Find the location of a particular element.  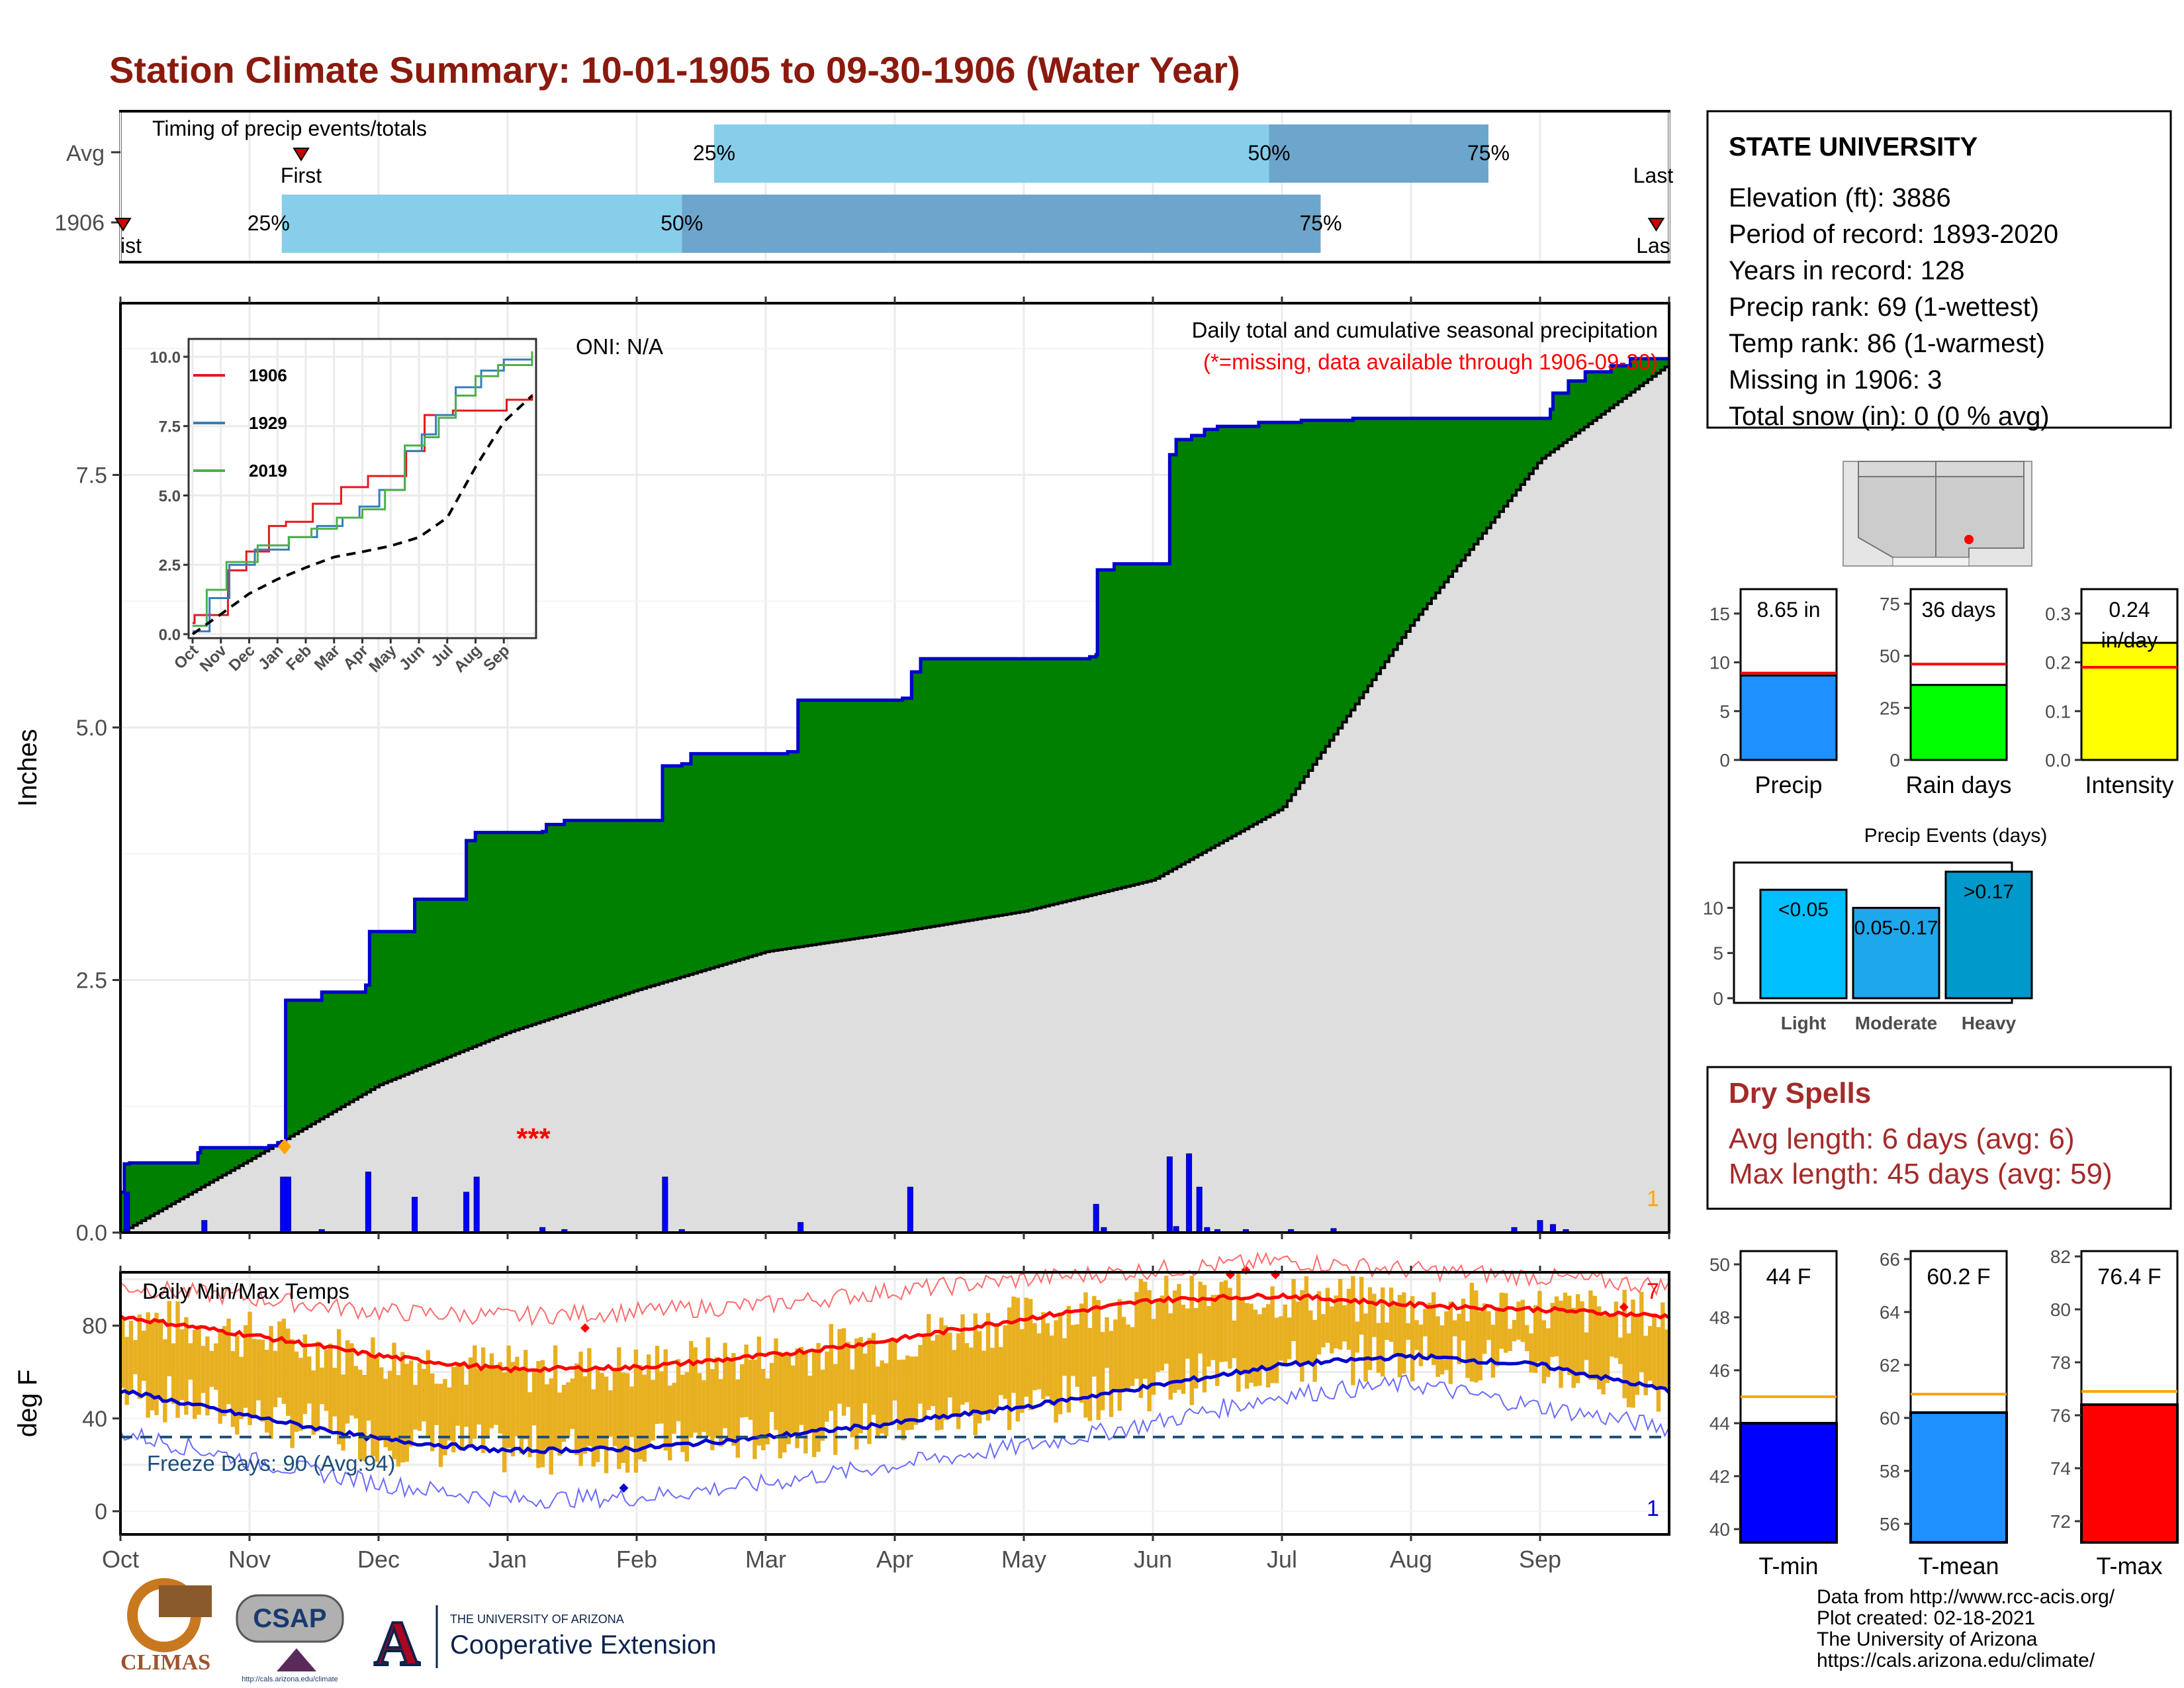

csap-mountain is located at coordinates (296, 1659).